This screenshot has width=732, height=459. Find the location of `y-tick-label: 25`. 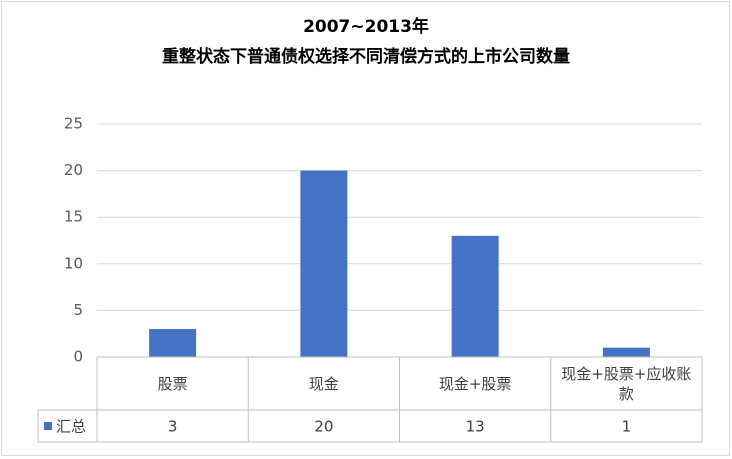

y-tick-label: 25 is located at coordinates (73, 124).